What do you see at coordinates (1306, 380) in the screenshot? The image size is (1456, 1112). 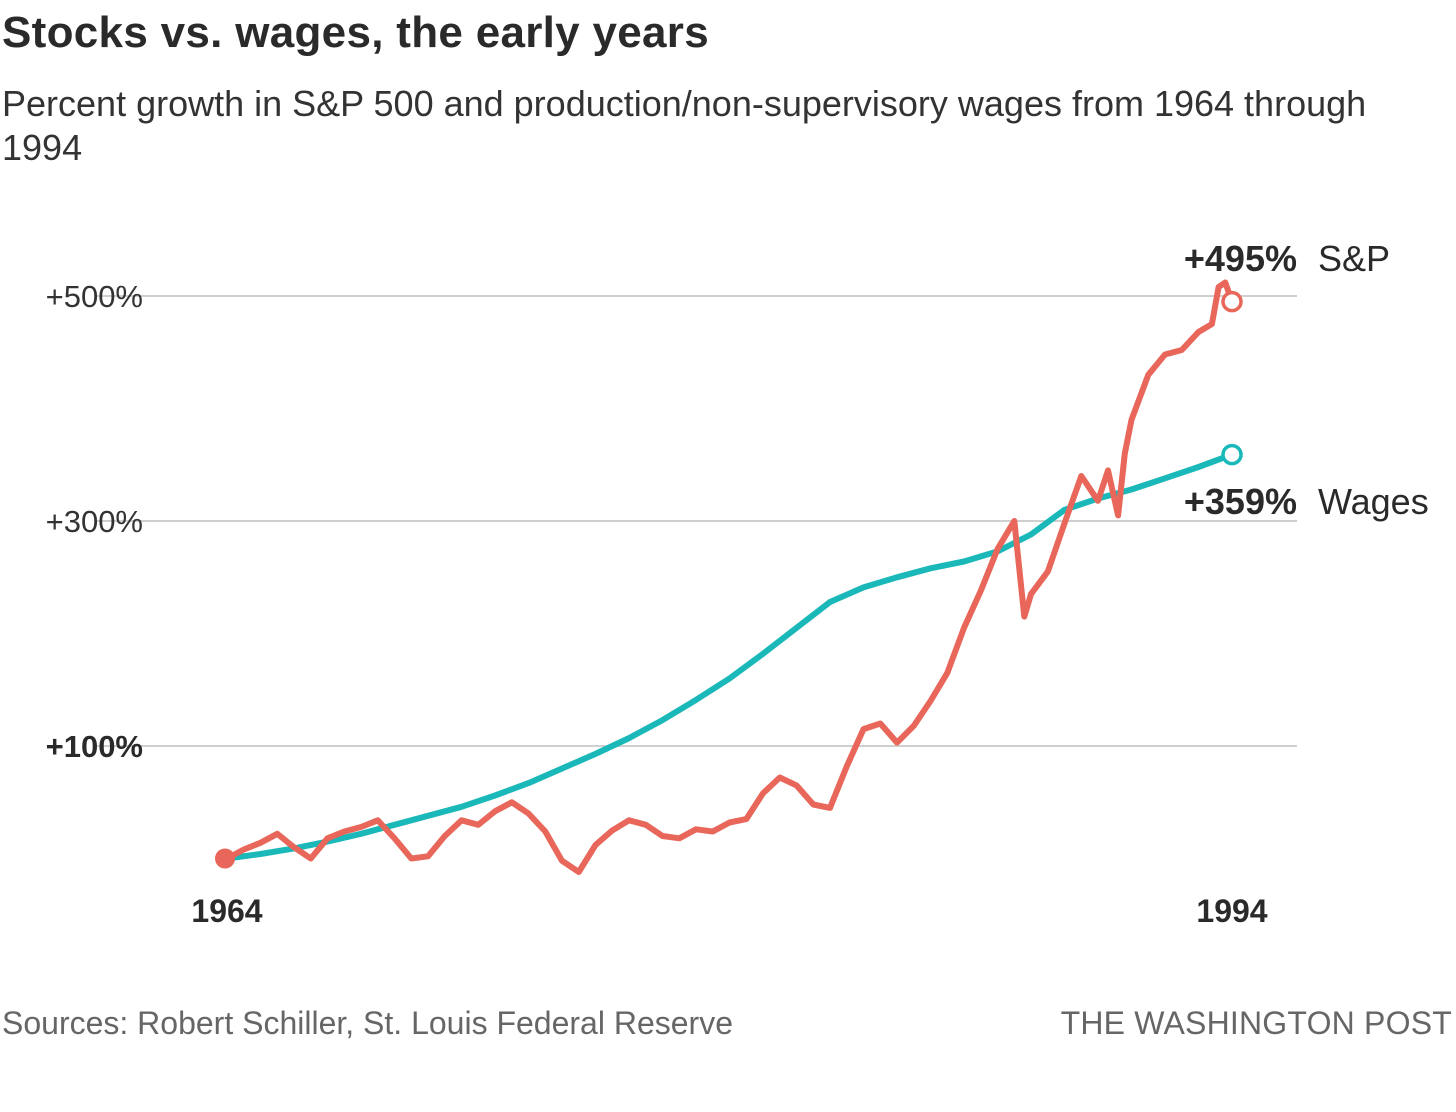 I see `series-end-labels: +495% S&P +359% Wages` at bounding box center [1306, 380].